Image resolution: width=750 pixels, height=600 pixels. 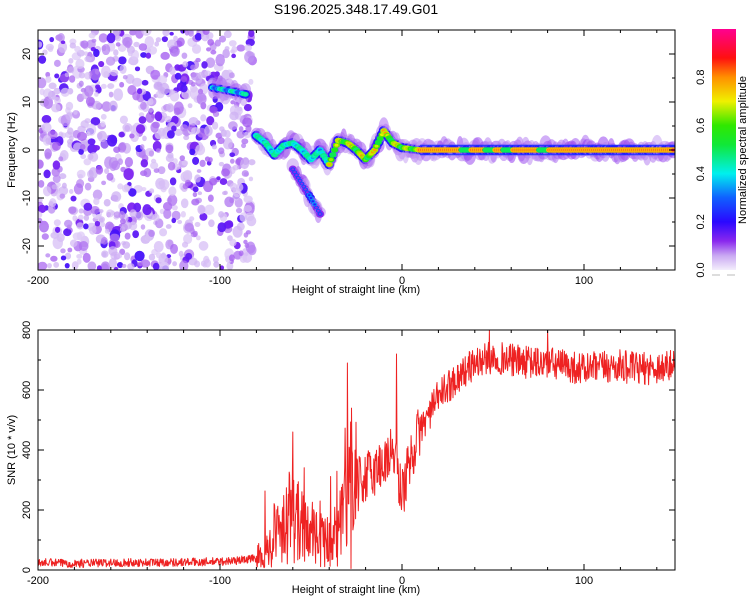 I want to click on y-tick-label: 0, so click(x=27, y=150).